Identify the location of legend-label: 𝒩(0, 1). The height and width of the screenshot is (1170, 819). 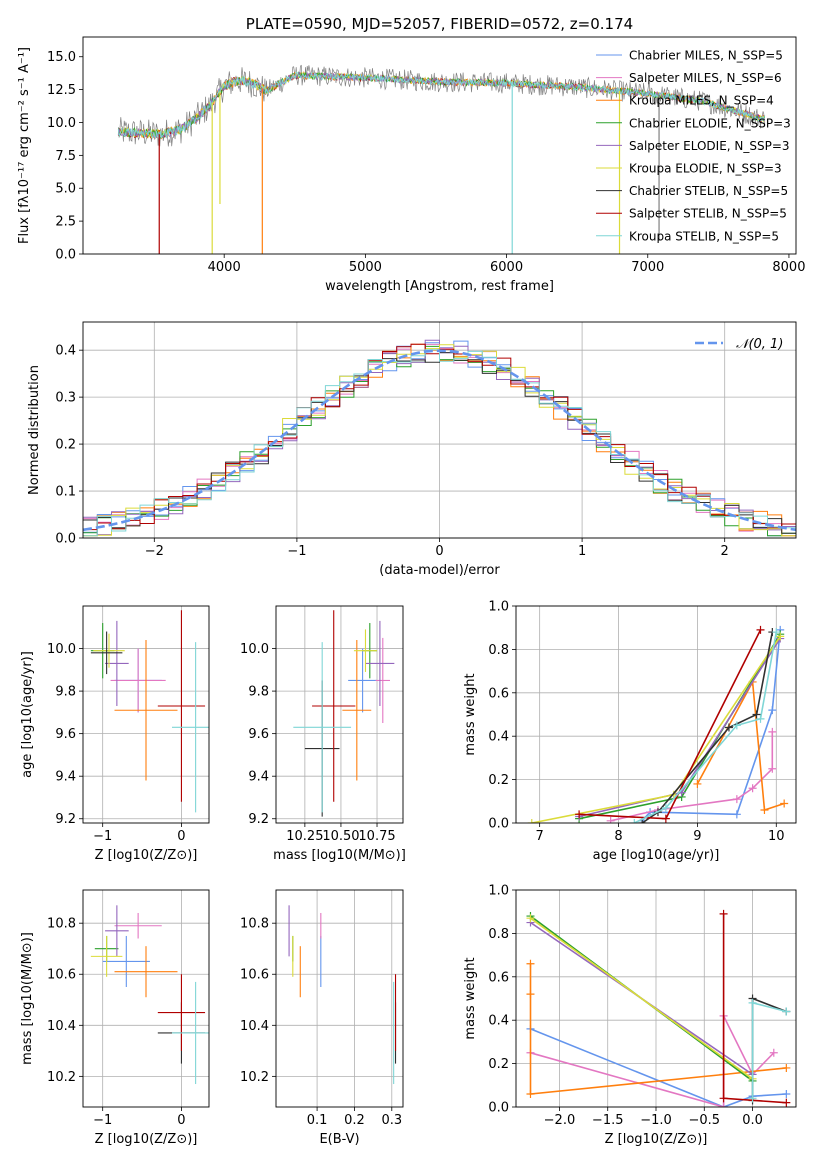
(759, 344).